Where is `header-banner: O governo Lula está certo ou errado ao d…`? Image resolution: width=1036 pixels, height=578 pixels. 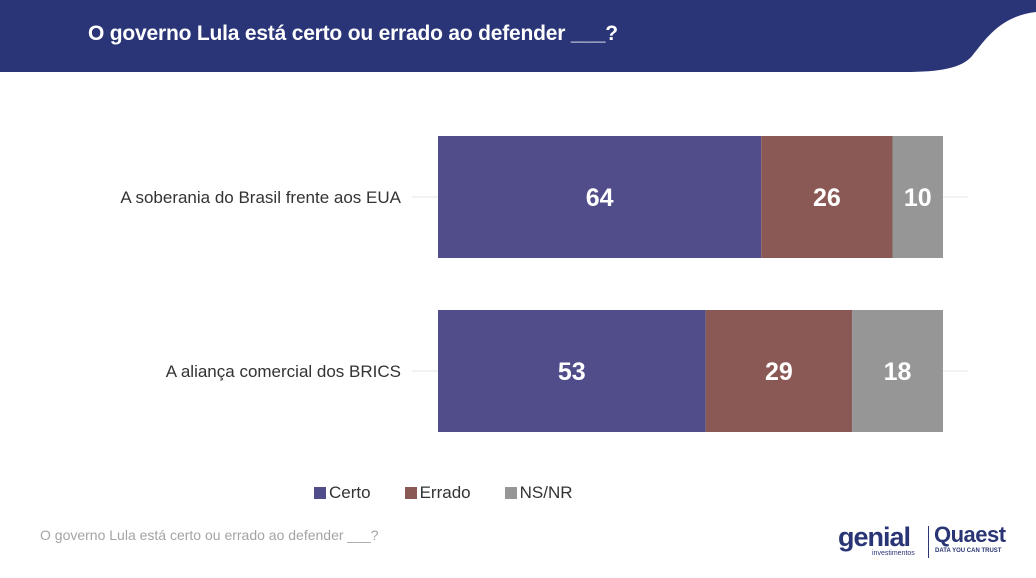
header-banner: O governo Lula está certo ou errado ao d… is located at coordinates (518, 36).